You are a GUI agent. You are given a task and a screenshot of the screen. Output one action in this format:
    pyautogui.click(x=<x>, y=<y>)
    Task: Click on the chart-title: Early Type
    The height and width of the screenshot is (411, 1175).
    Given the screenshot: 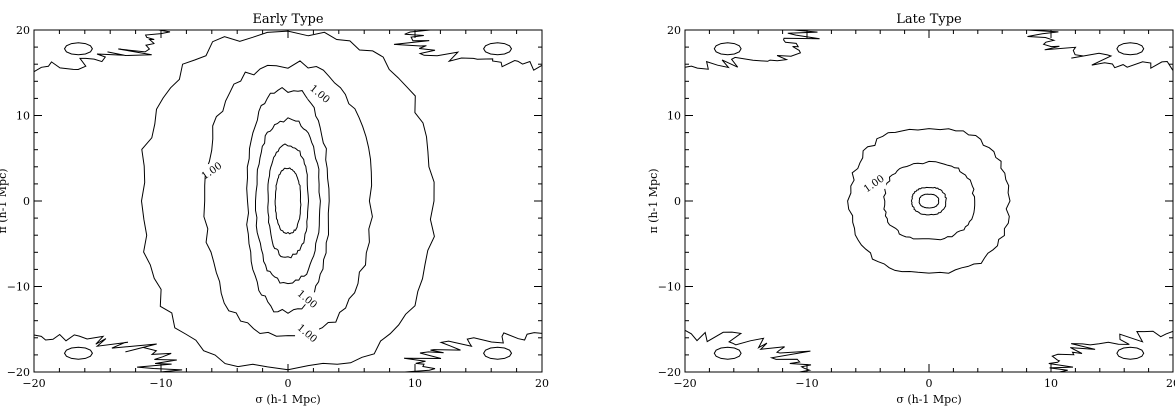 What is the action you would take?
    pyautogui.click(x=287, y=19)
    